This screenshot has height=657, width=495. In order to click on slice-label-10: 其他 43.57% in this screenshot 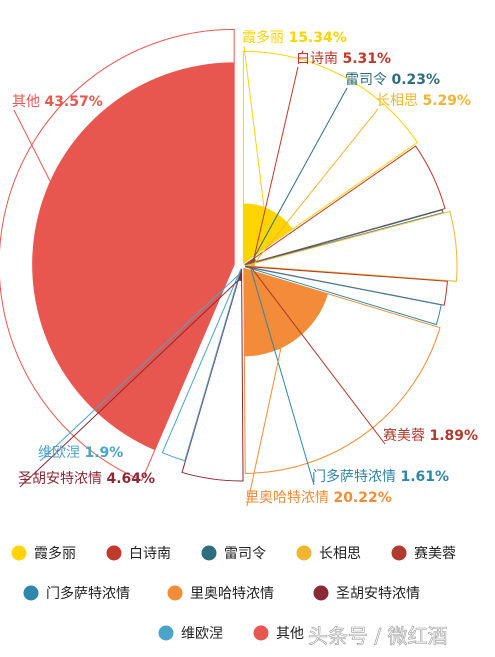, I will do `click(57, 102)`.